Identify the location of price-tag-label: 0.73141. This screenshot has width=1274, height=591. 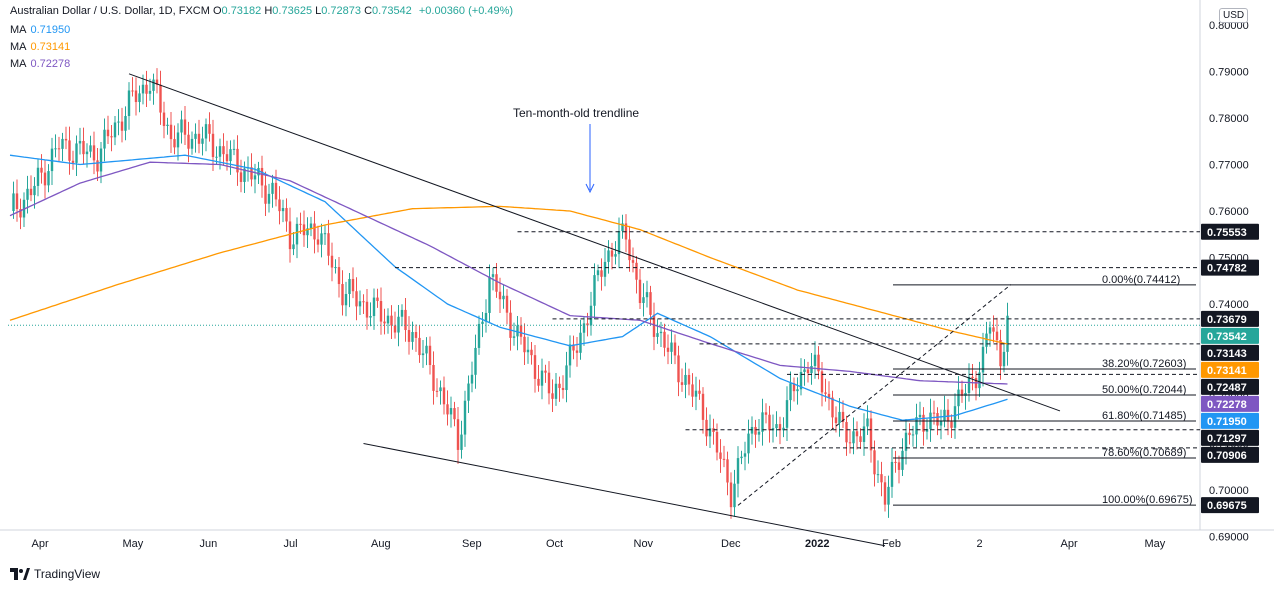
(1227, 371).